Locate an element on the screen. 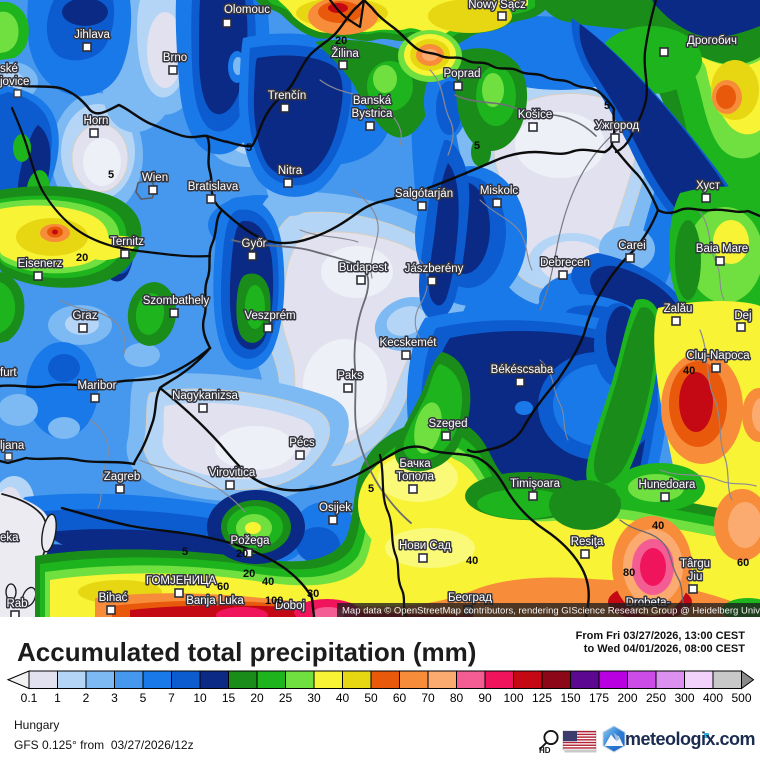 This screenshot has height=760, width=760. svg-text: 30 is located at coordinates (313, 594).